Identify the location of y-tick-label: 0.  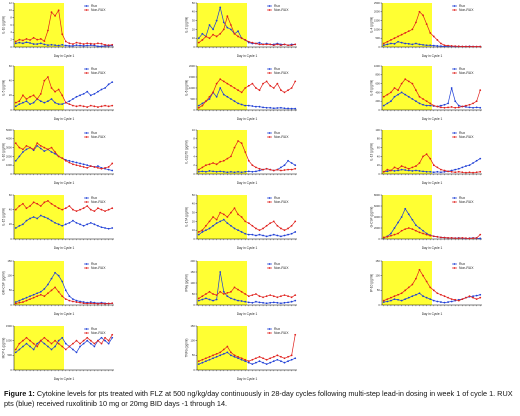
(379, 305).